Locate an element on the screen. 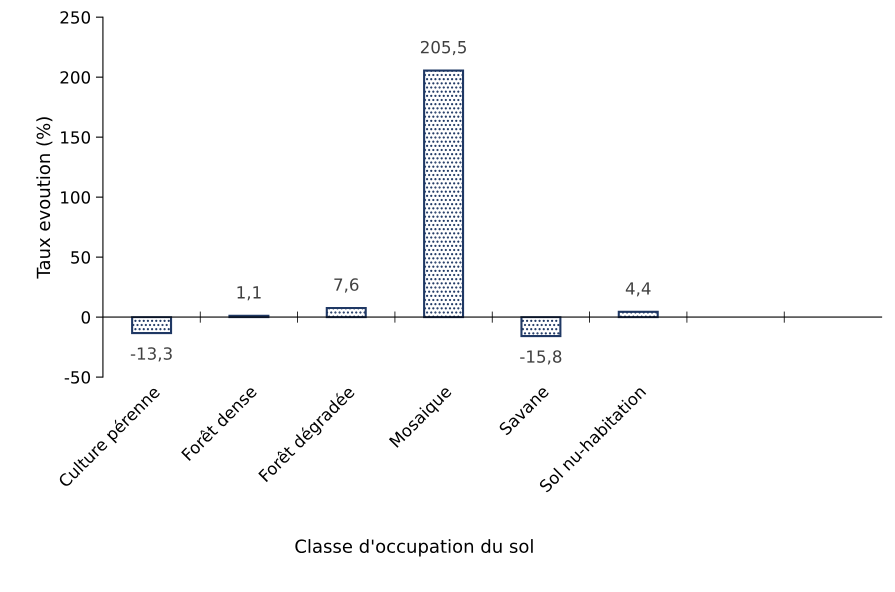 This screenshot has width=895, height=592. y-tick-label: 50 is located at coordinates (80, 257).